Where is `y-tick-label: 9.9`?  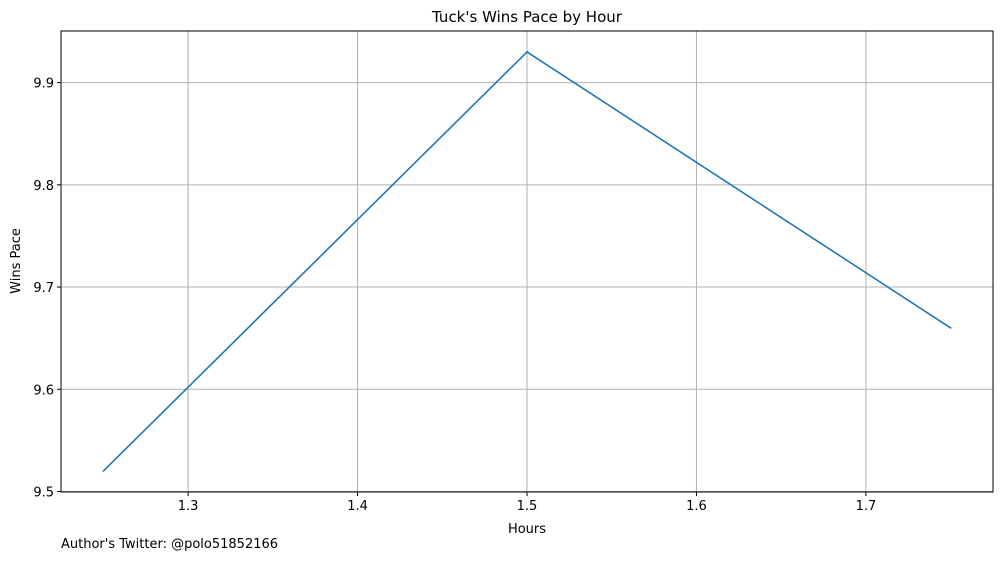
y-tick-label: 9.9 is located at coordinates (43, 84).